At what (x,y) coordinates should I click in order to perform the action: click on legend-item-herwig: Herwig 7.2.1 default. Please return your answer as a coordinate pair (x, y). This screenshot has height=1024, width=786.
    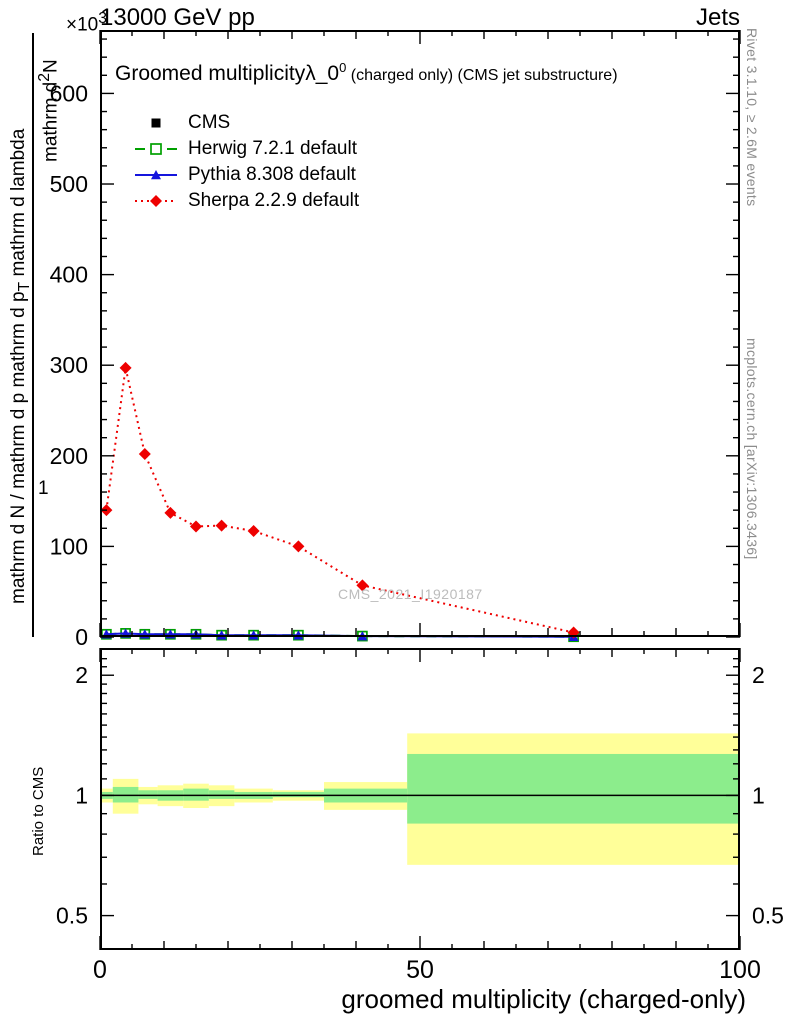
    Looking at the image, I should click on (246, 149).